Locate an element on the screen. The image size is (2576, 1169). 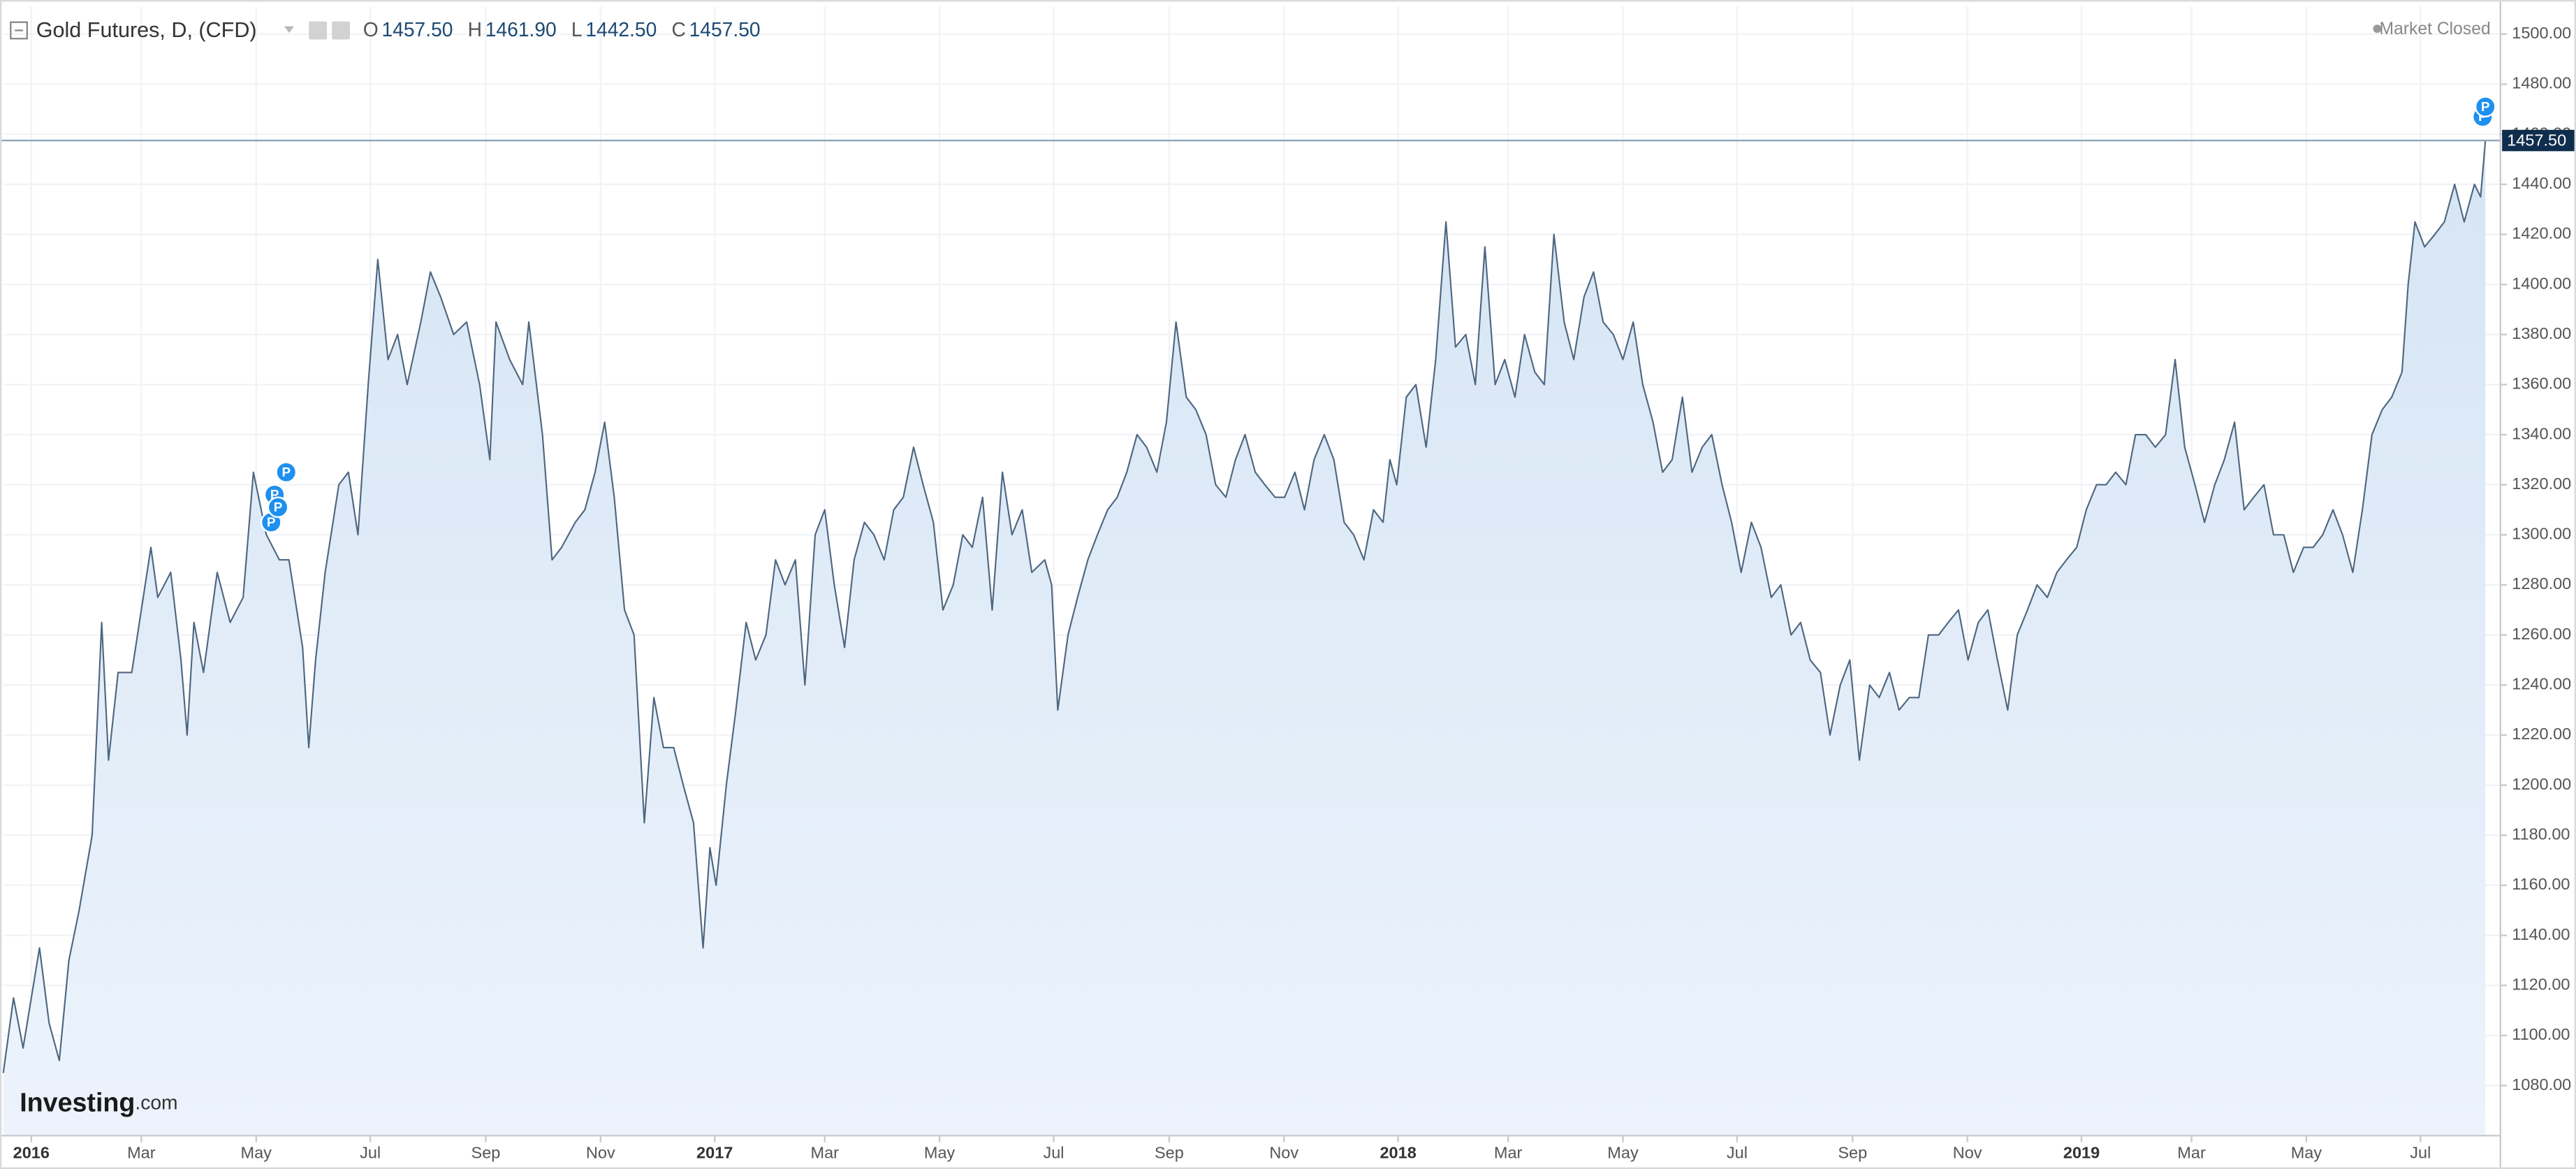
y-tick-label: 1080.00 is located at coordinates (2541, 1084).